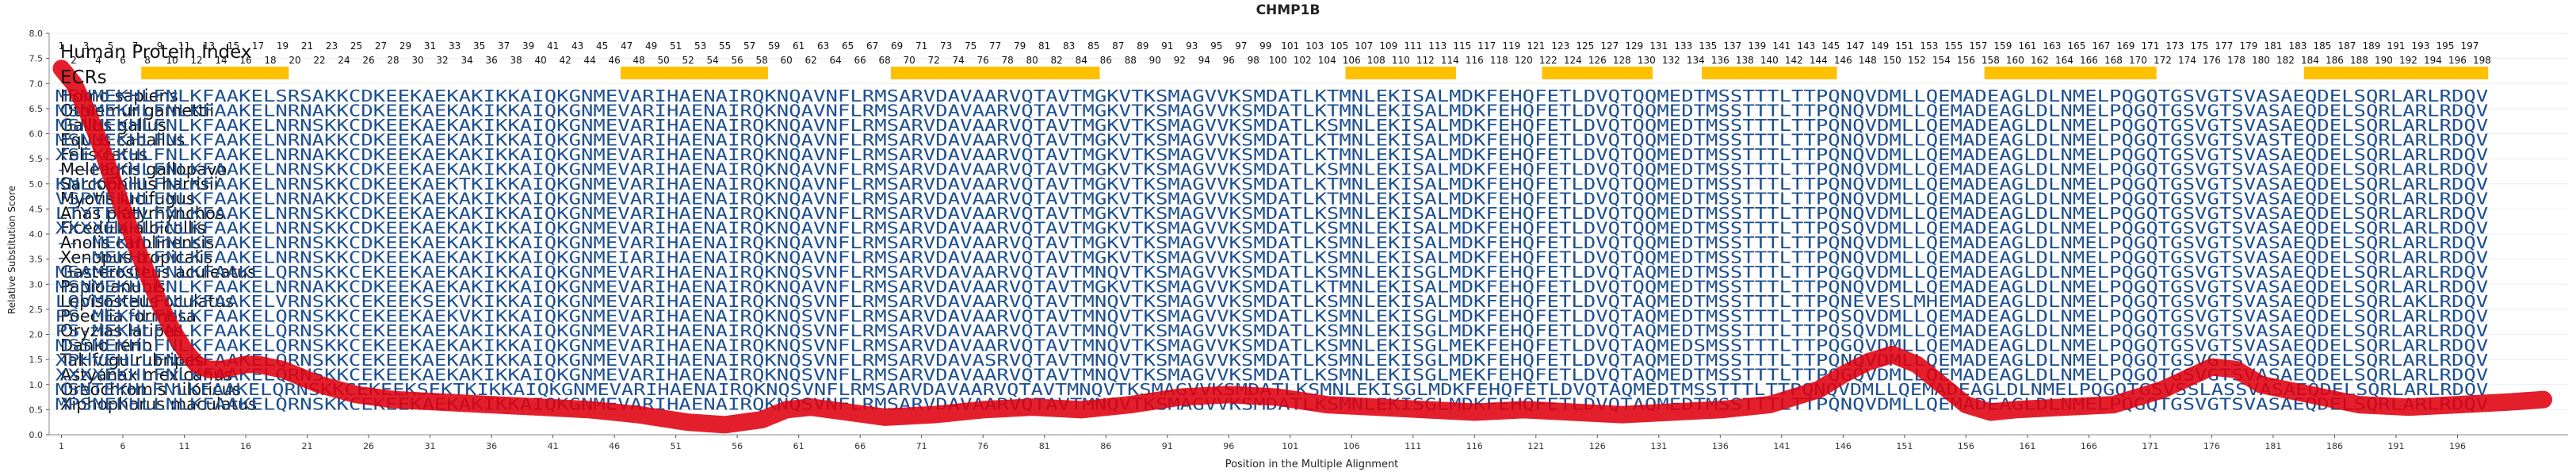 This screenshot has width=2576, height=476. I want to click on protein-index-number: 64, so click(836, 60).